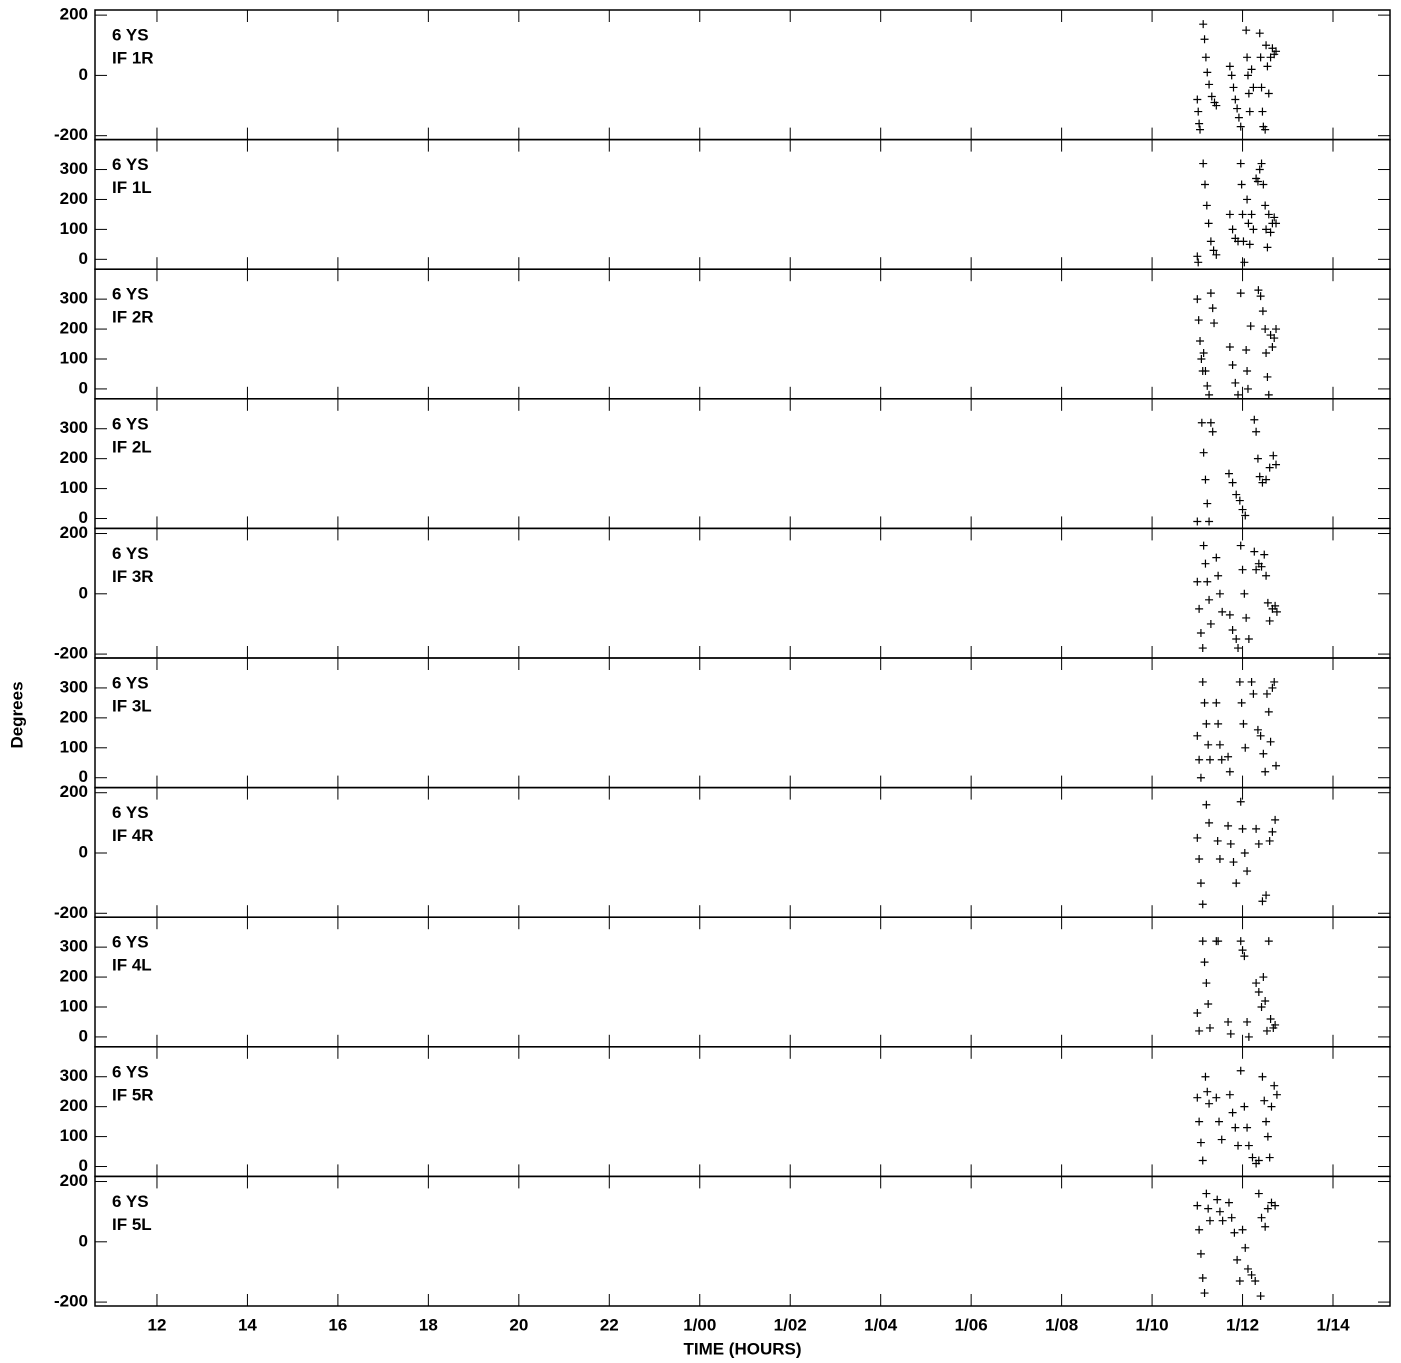 This screenshot has height=1363, width=1401. I want to click on y-tick-label: -200, so click(71, 1301).